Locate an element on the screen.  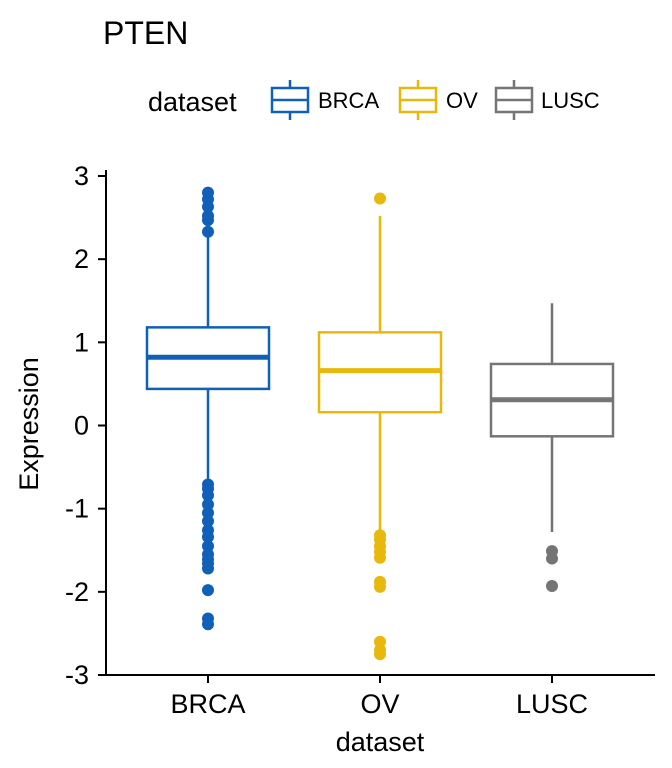
box-ov is located at coordinates (380, 426).